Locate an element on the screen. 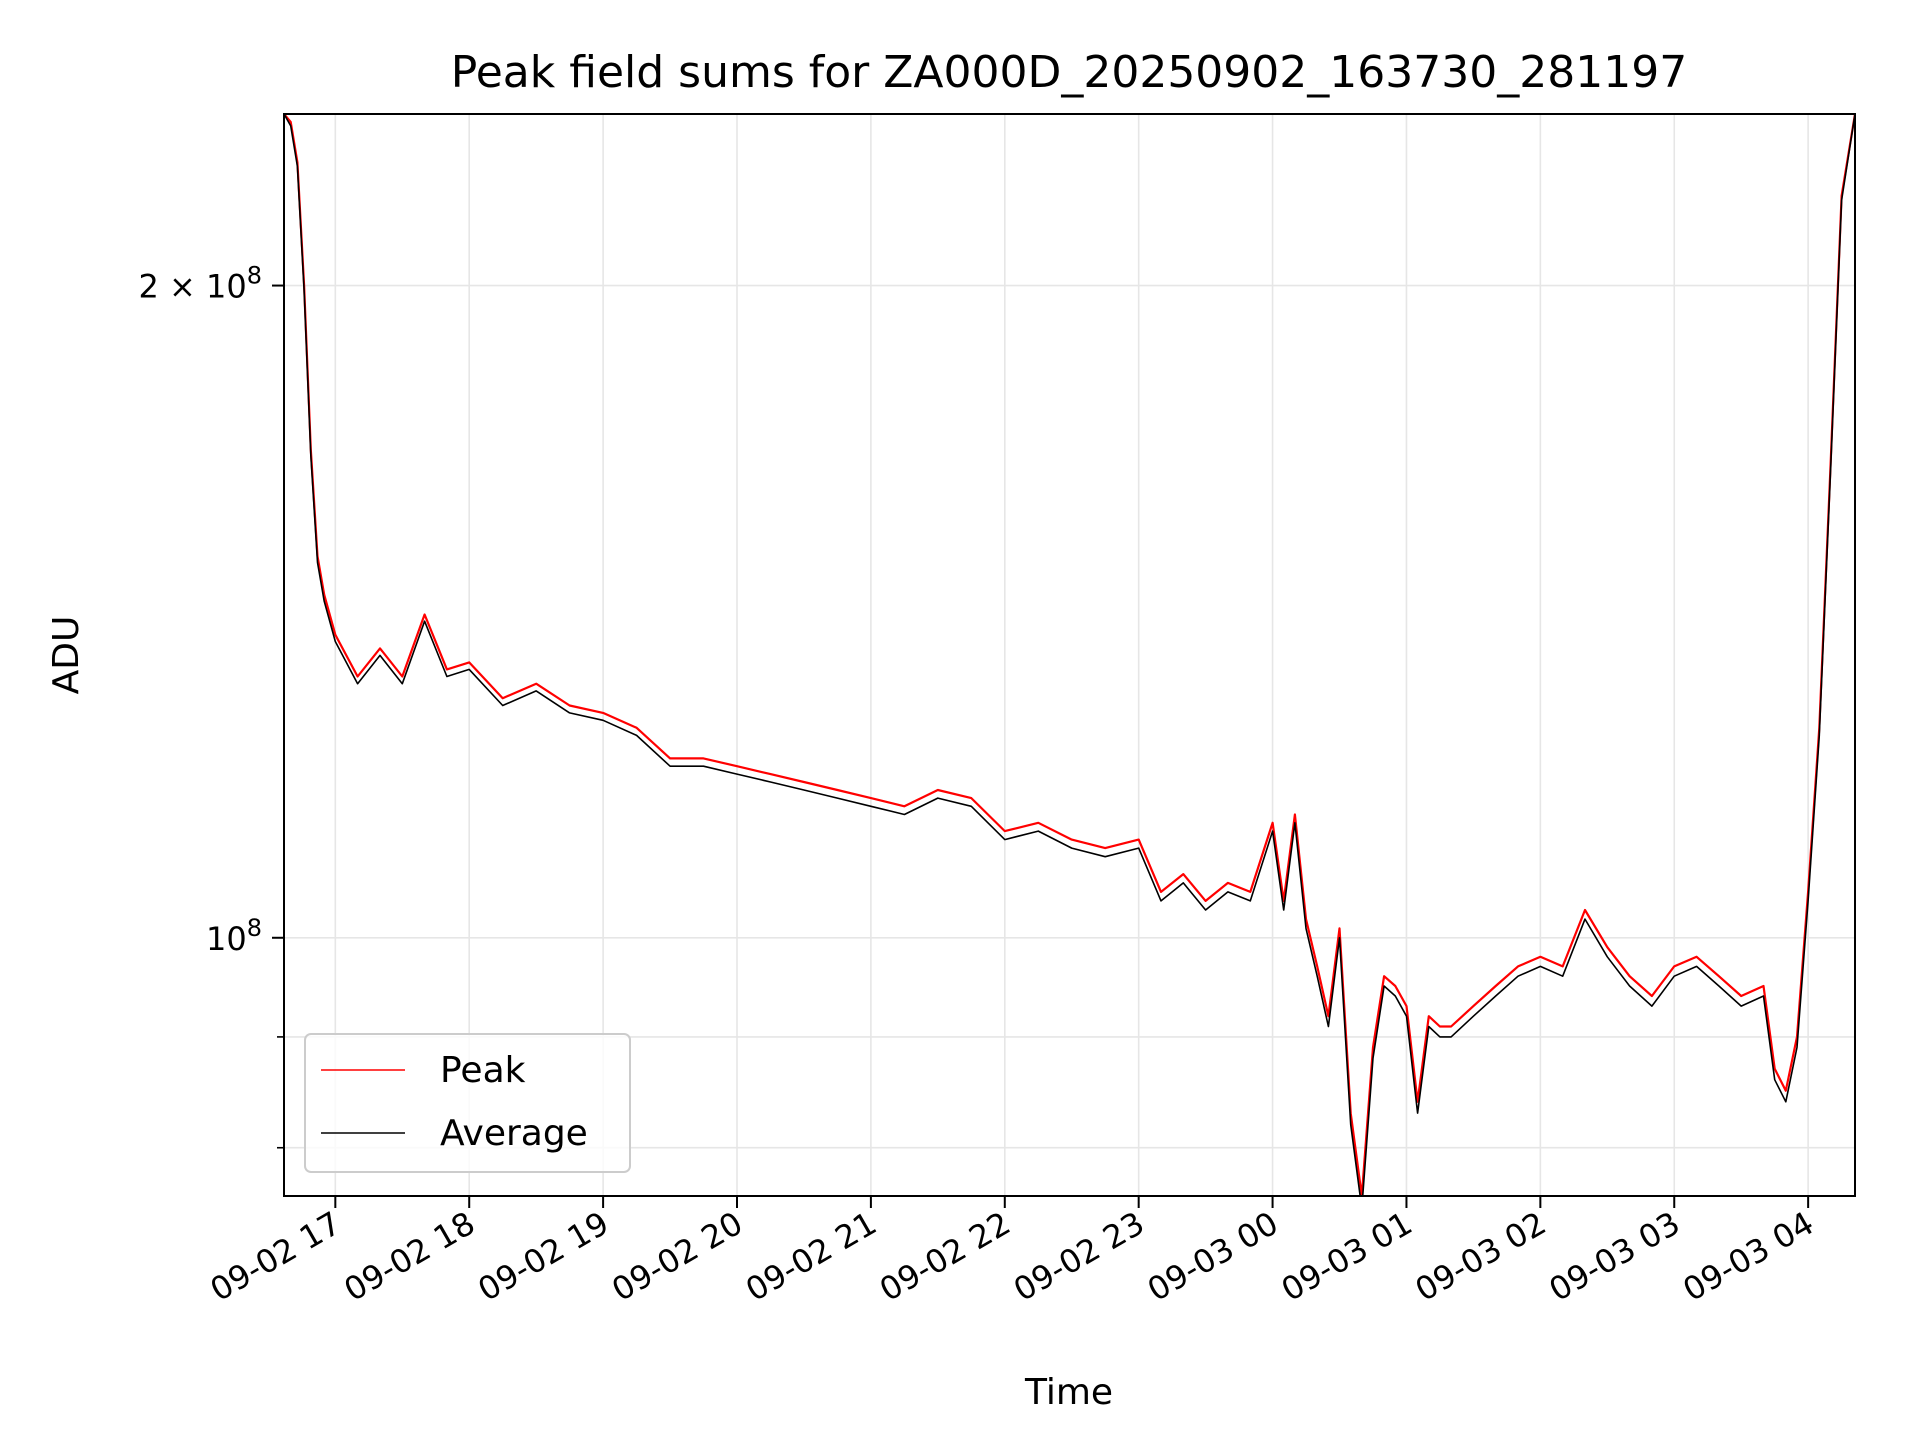  y-tick-label: 2 × 108 is located at coordinates (200, 284).